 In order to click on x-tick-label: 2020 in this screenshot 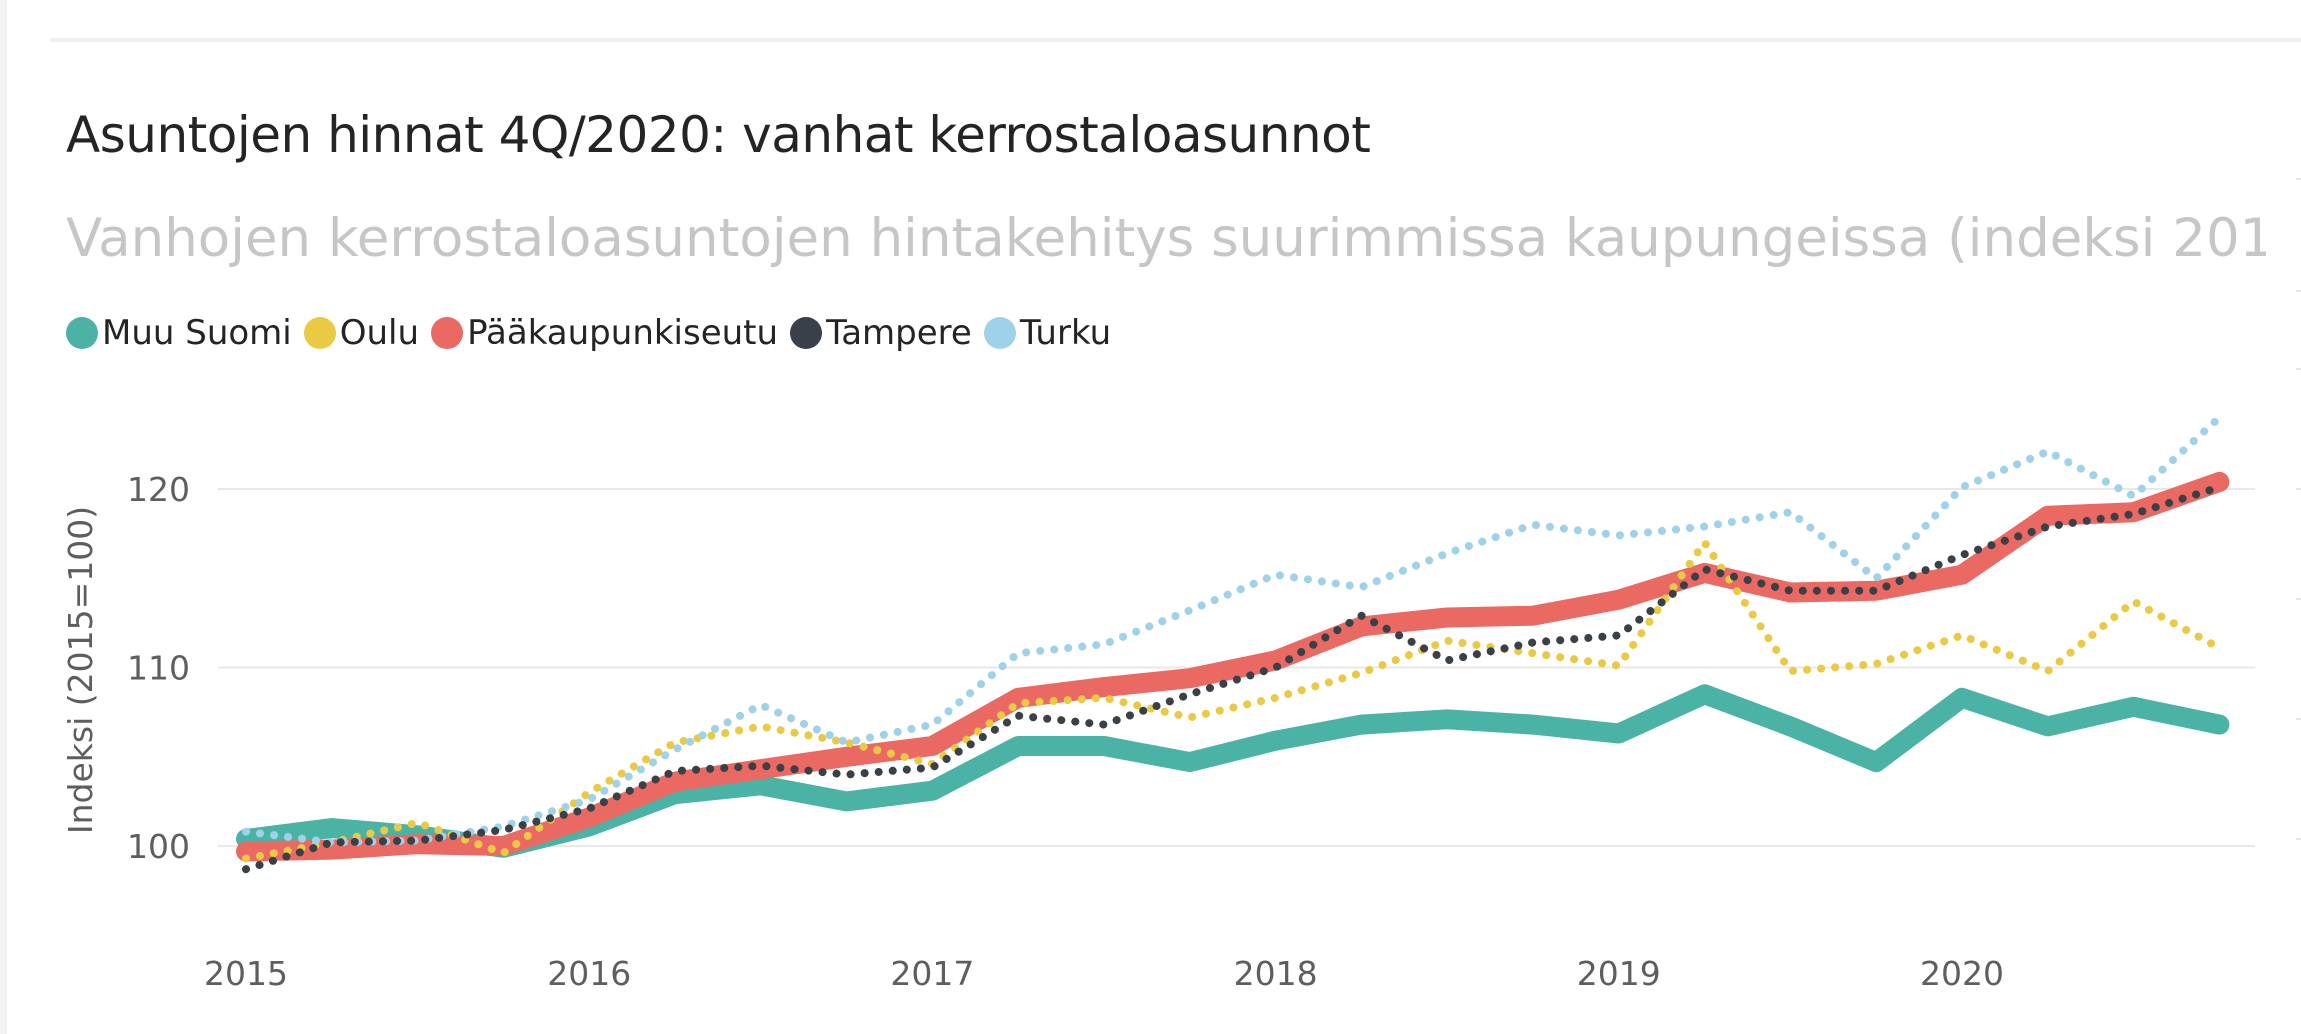, I will do `click(1962, 973)`.